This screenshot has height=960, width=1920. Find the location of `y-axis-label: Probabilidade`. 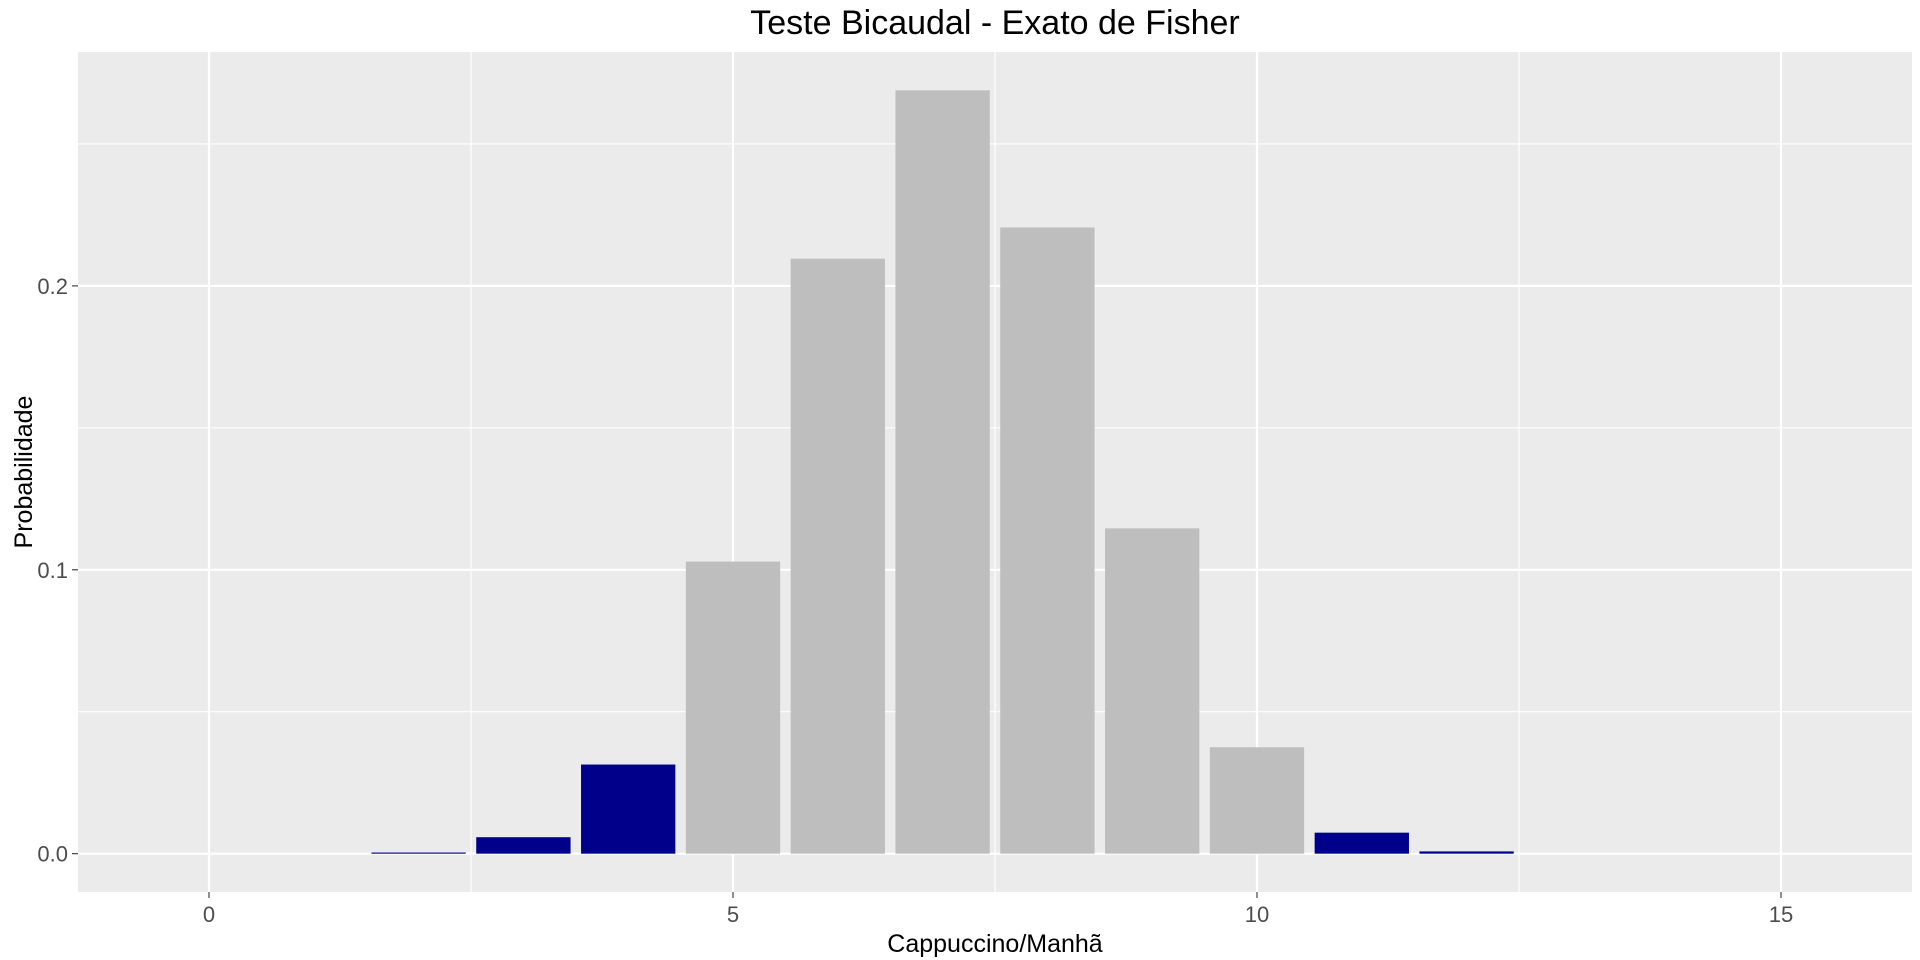

y-axis-label: Probabilidade is located at coordinates (24, 472).